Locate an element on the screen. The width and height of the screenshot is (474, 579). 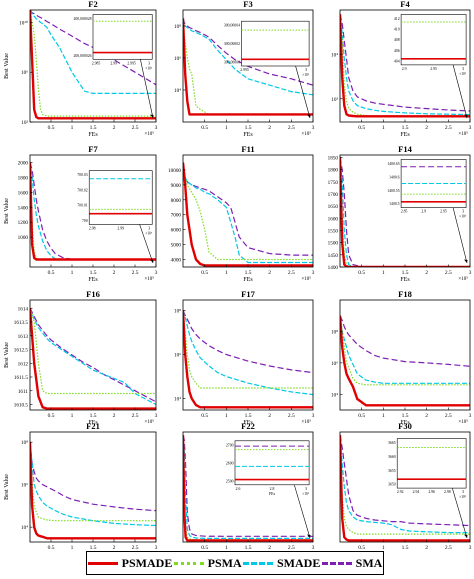
series-line-sma-f3 is located at coordinates (248, 52).